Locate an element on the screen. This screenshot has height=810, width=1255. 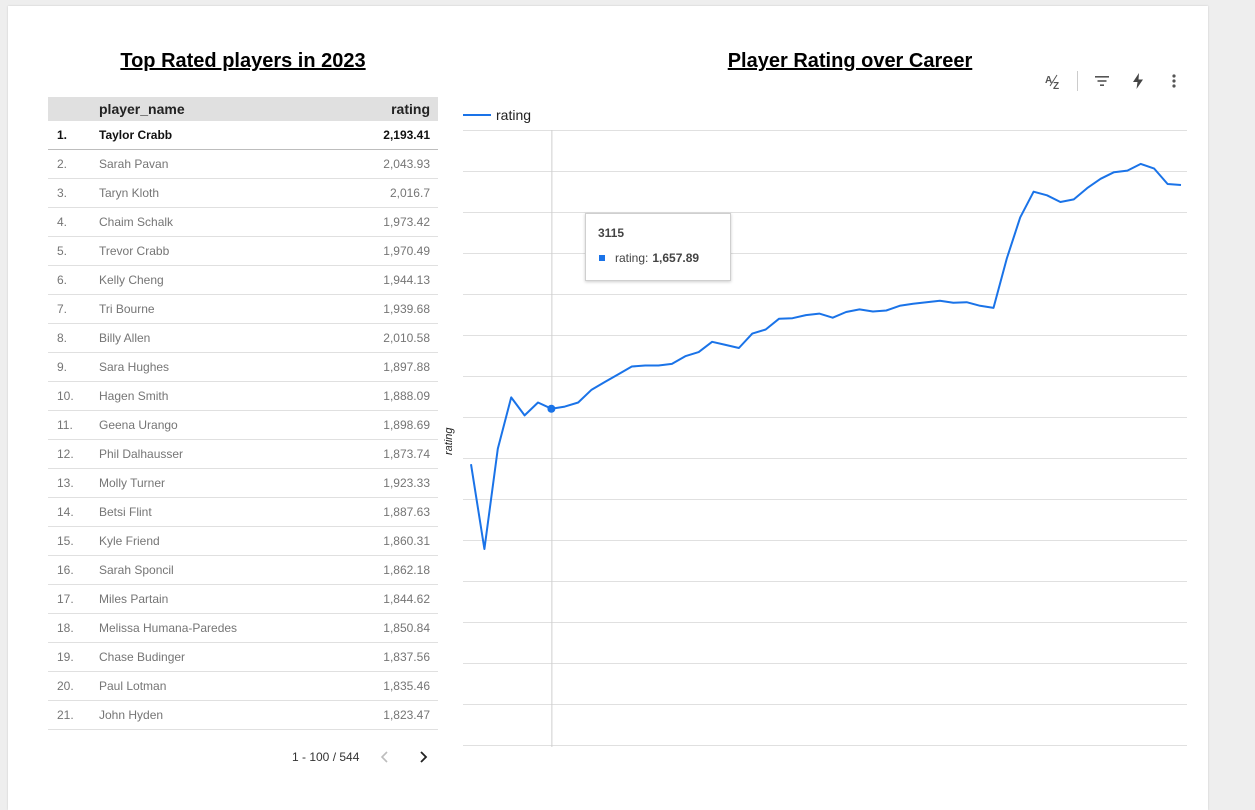
table-row: 20. Paul Lotman 1,835.46 is located at coordinates (243, 686).